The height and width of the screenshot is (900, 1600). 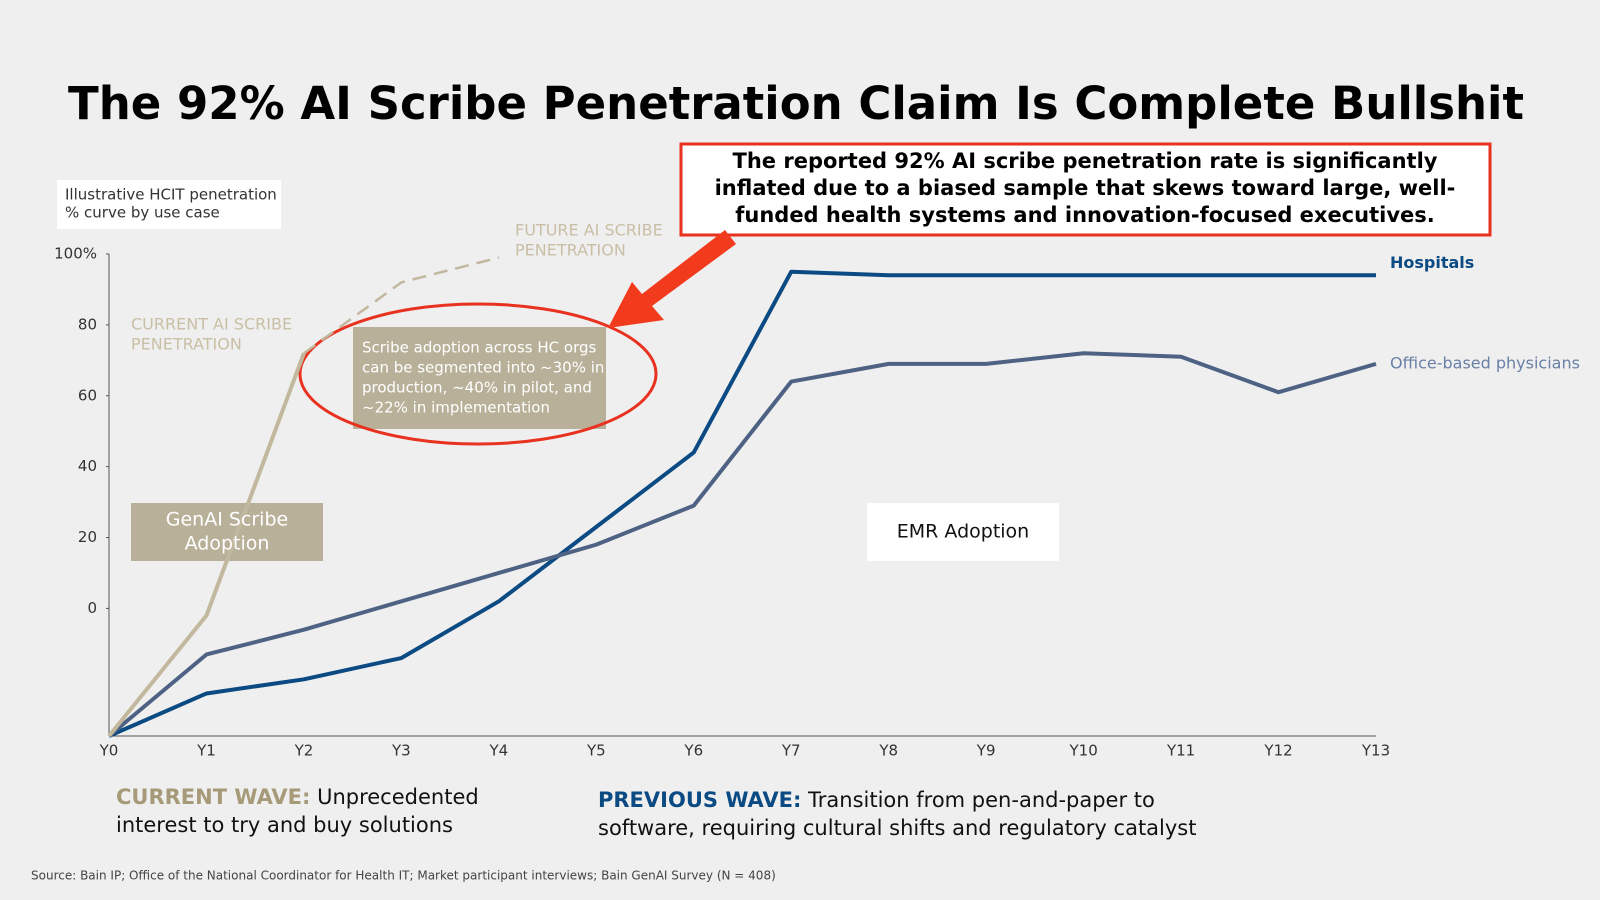 I want to click on current-label: CURRENT AI SCRIBE, so click(x=211, y=324).